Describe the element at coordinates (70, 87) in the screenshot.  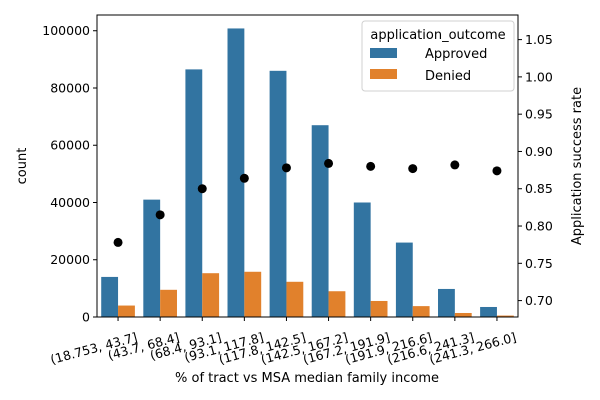
I see `y-tick-label-4: 80000` at that location.